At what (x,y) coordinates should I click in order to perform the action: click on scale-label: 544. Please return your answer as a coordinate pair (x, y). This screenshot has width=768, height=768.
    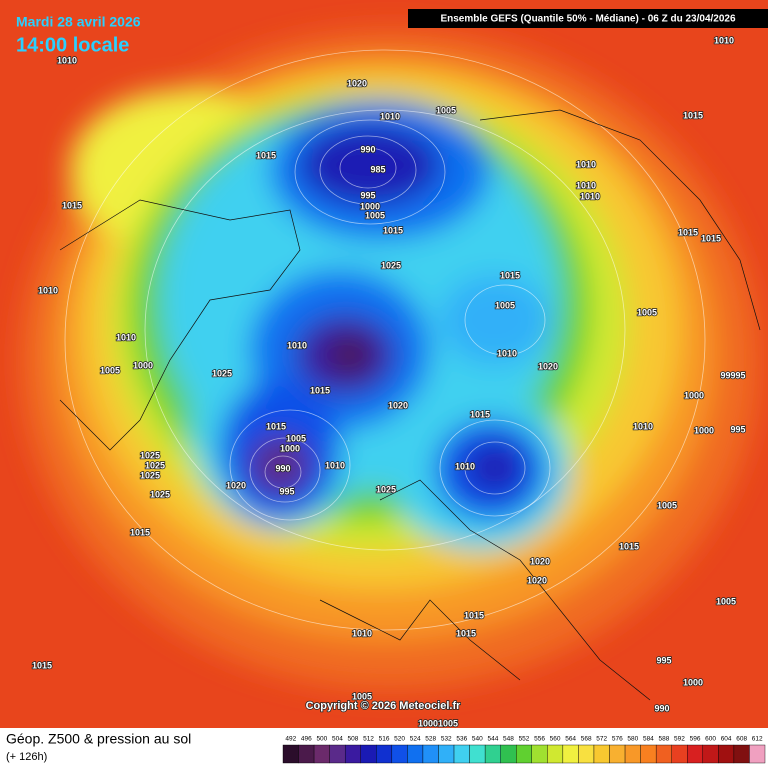
    Looking at the image, I should click on (492, 739).